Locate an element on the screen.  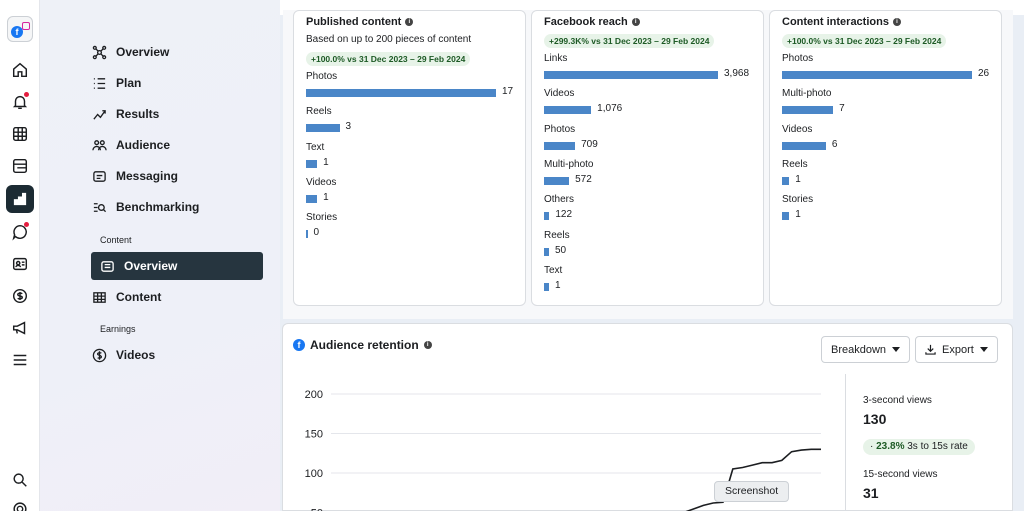
nav-item-label: Results is located at coordinates (138, 114).